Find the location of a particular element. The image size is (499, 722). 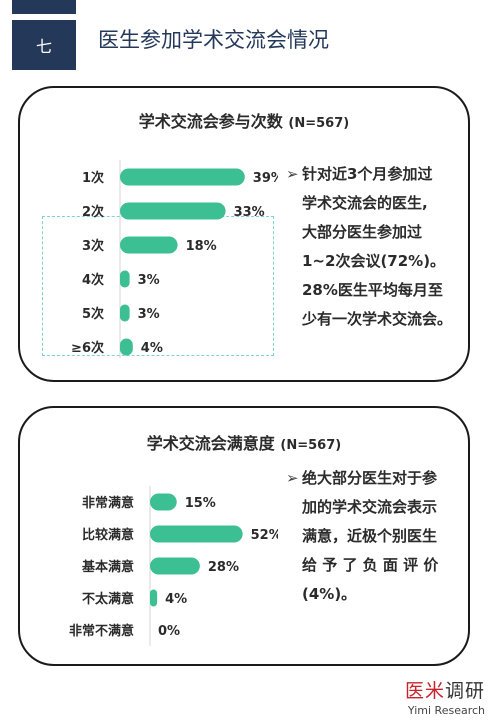

brand-name-en: Yimi Research is located at coordinates (446, 710).